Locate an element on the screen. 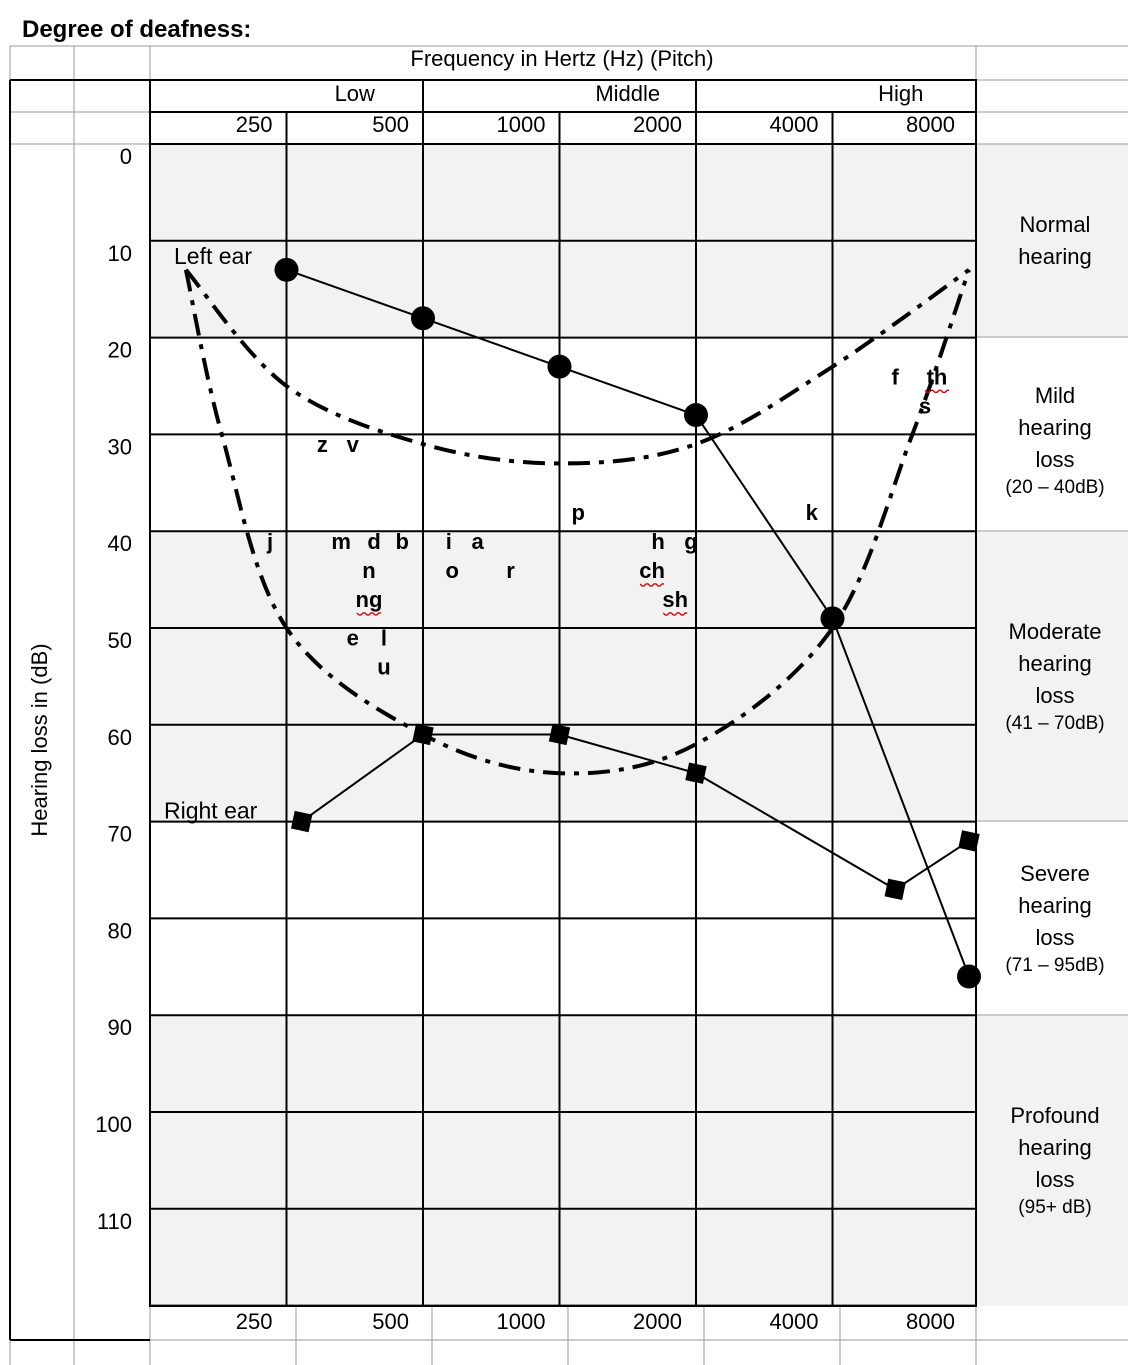 The height and width of the screenshot is (1365, 1128). spell-underline-sh is located at coordinates (675, 614).